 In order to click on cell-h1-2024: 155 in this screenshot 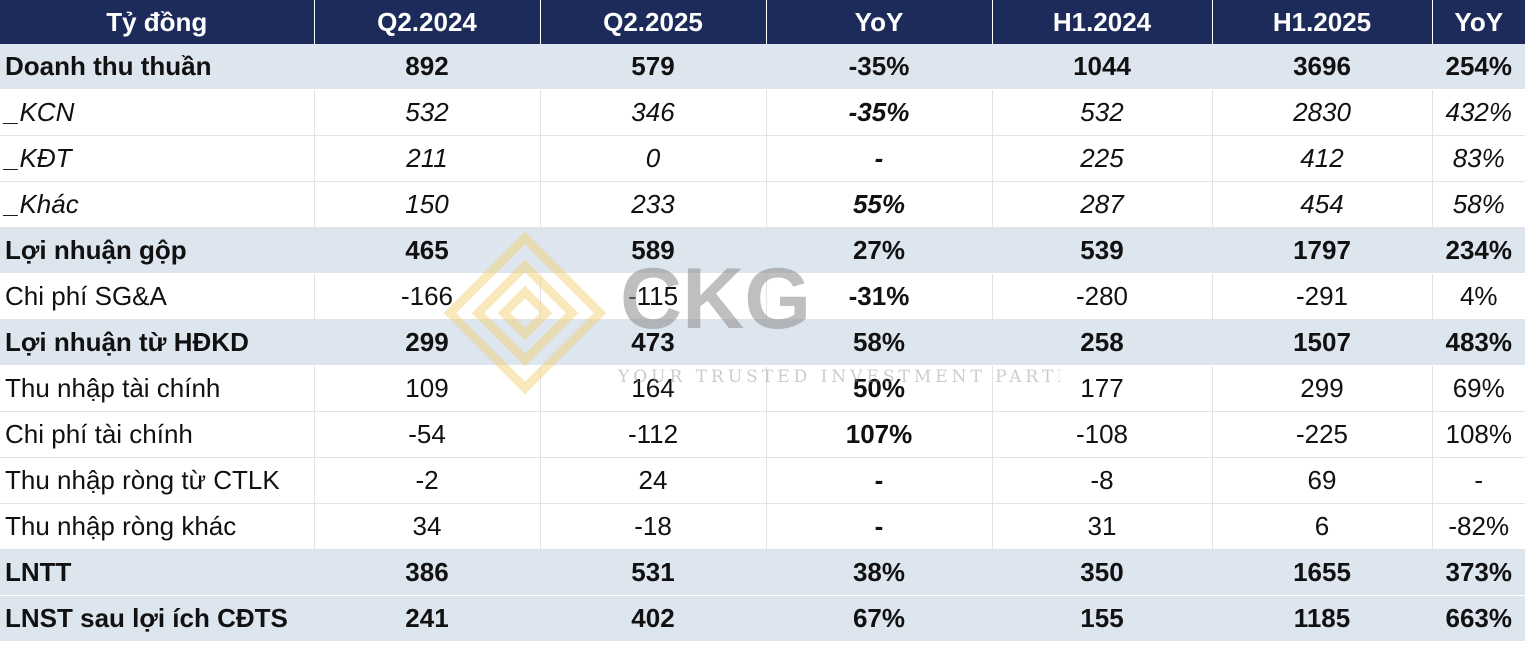, I will do `click(1102, 618)`.